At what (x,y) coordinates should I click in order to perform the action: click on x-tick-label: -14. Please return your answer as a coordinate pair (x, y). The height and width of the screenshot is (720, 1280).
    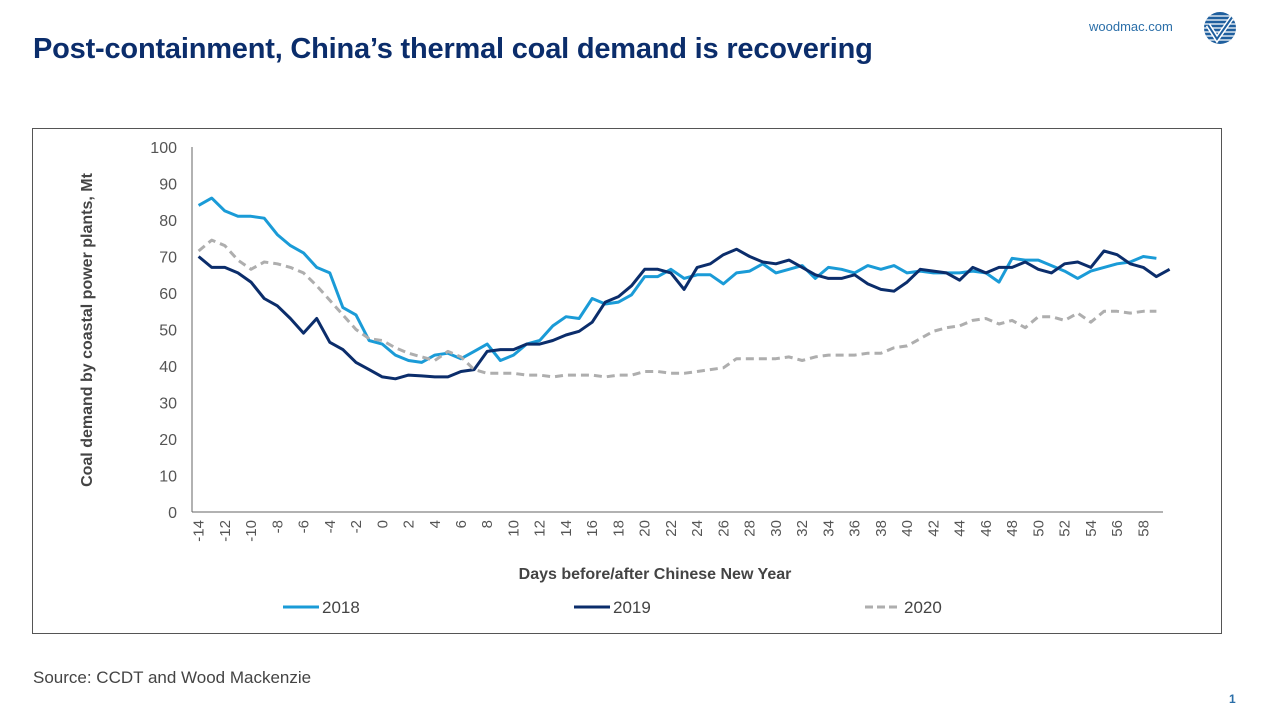
    Looking at the image, I should click on (199, 531).